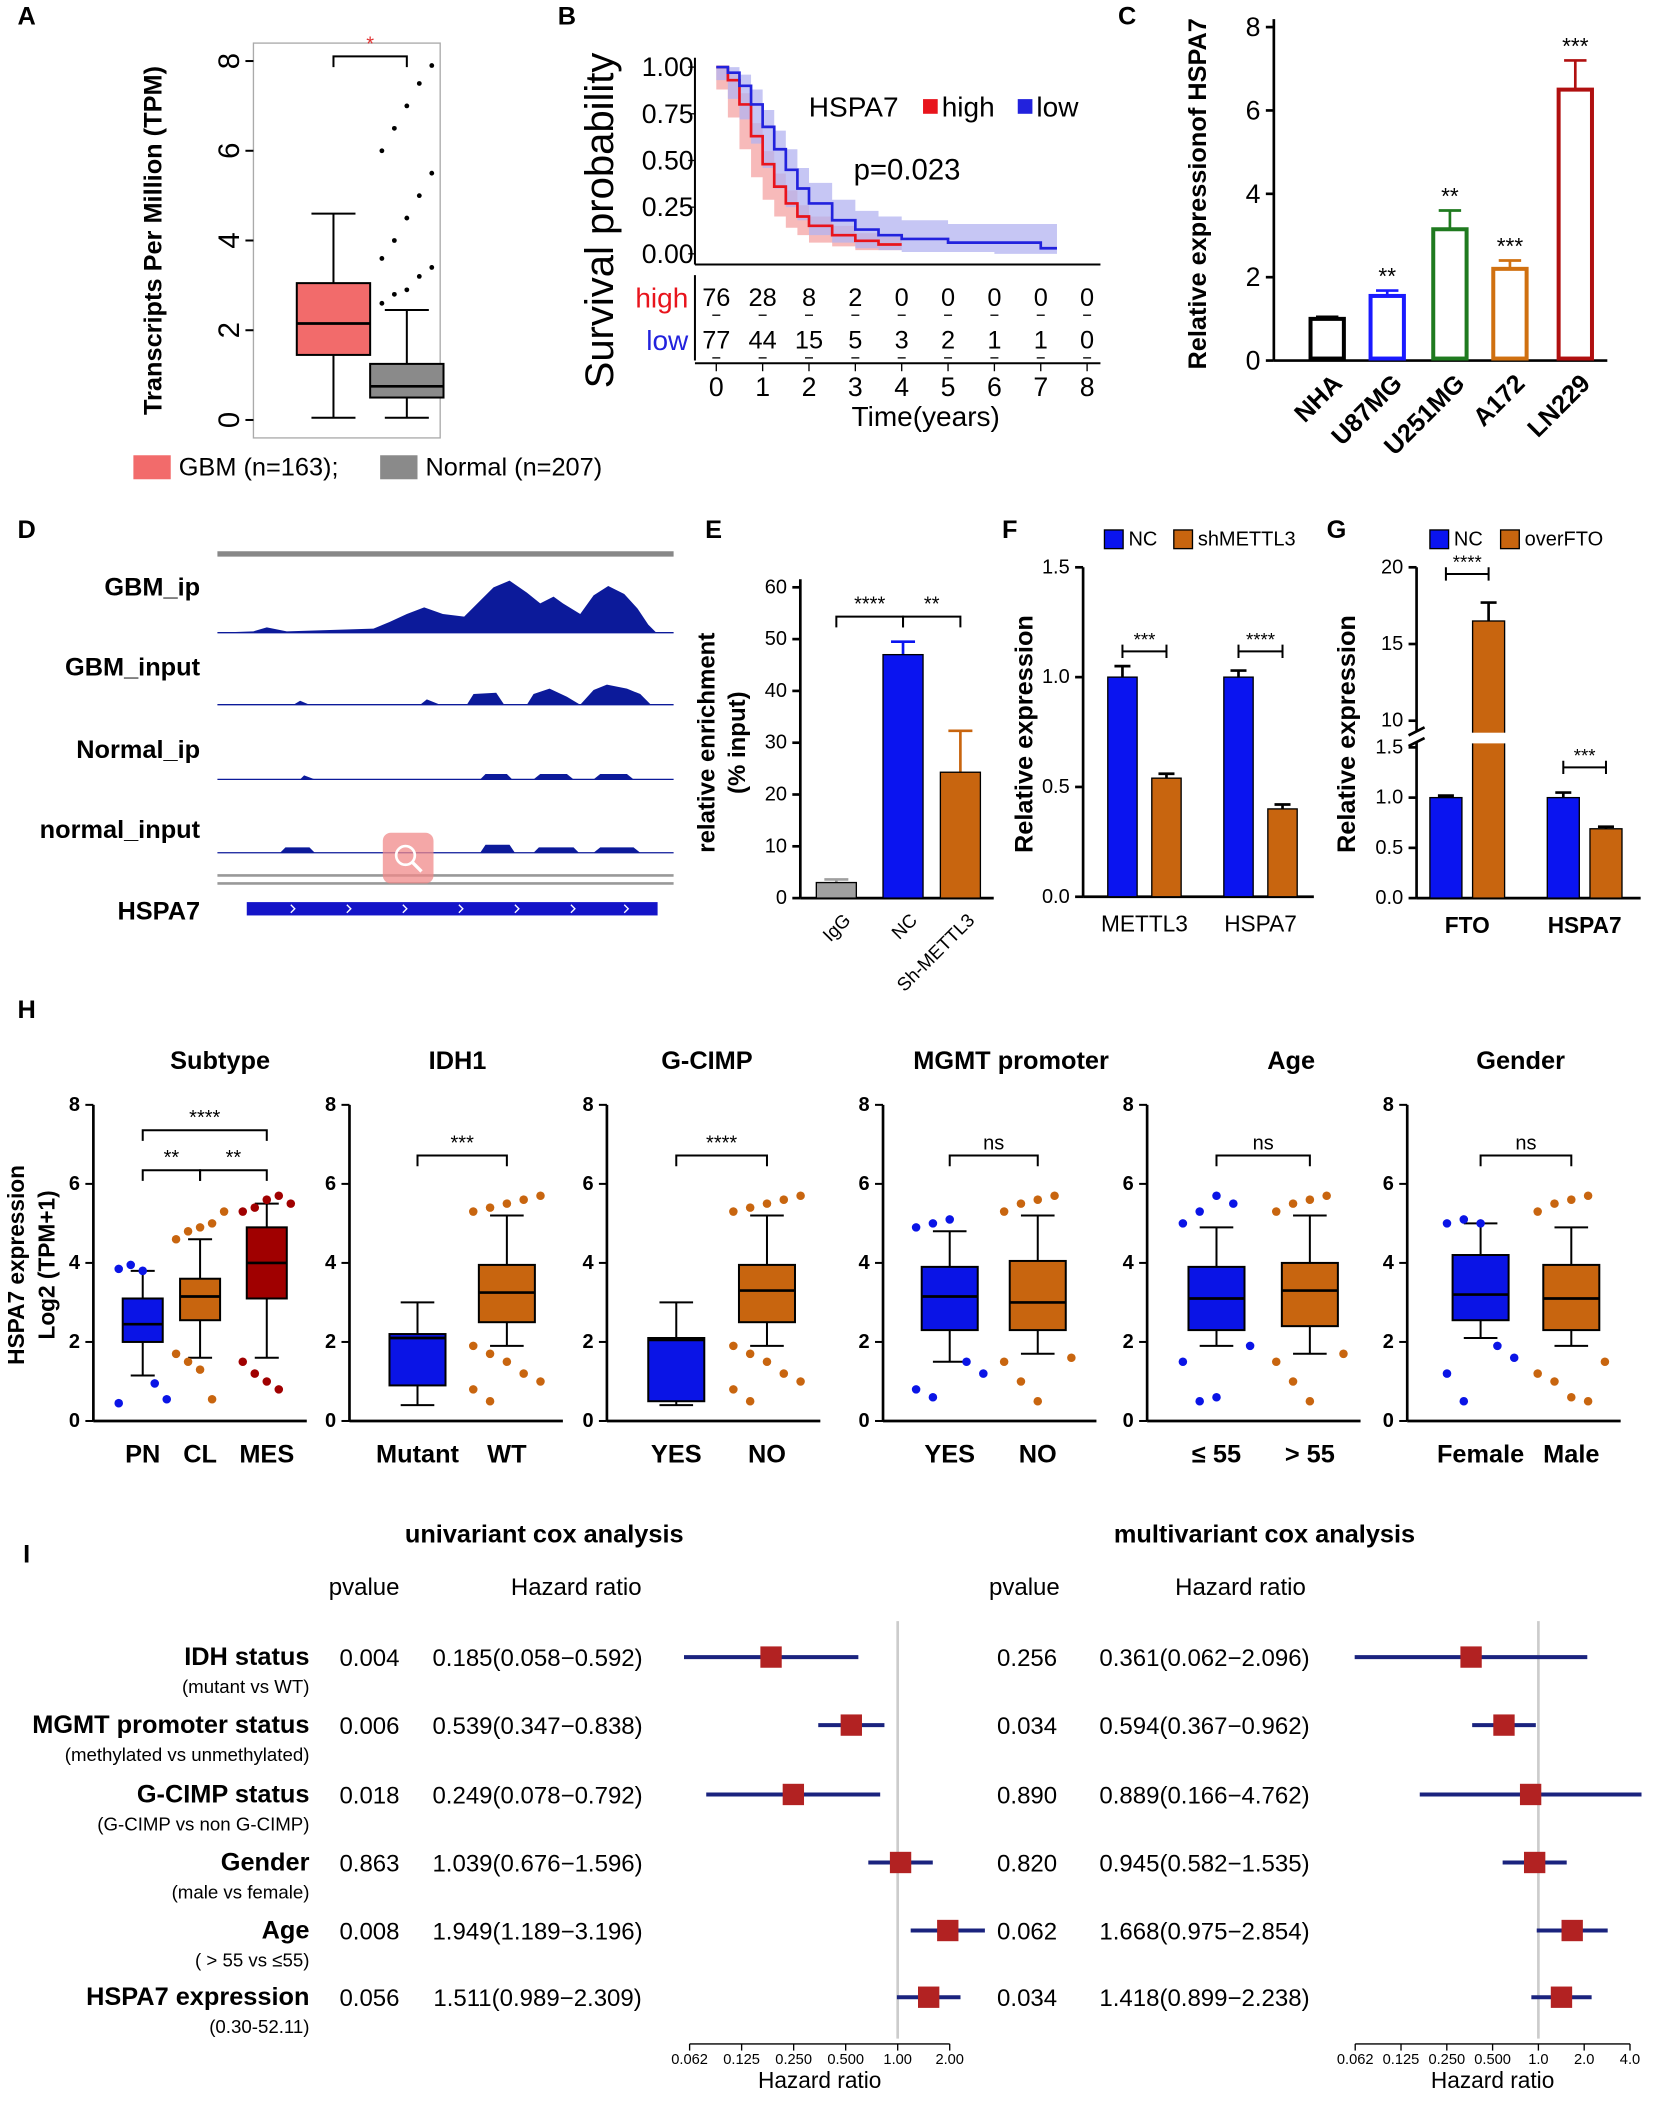 Image resolution: width=1654 pixels, height=2103 pixels. What do you see at coordinates (445, 733) in the screenshot?
I see `track-panel` at bounding box center [445, 733].